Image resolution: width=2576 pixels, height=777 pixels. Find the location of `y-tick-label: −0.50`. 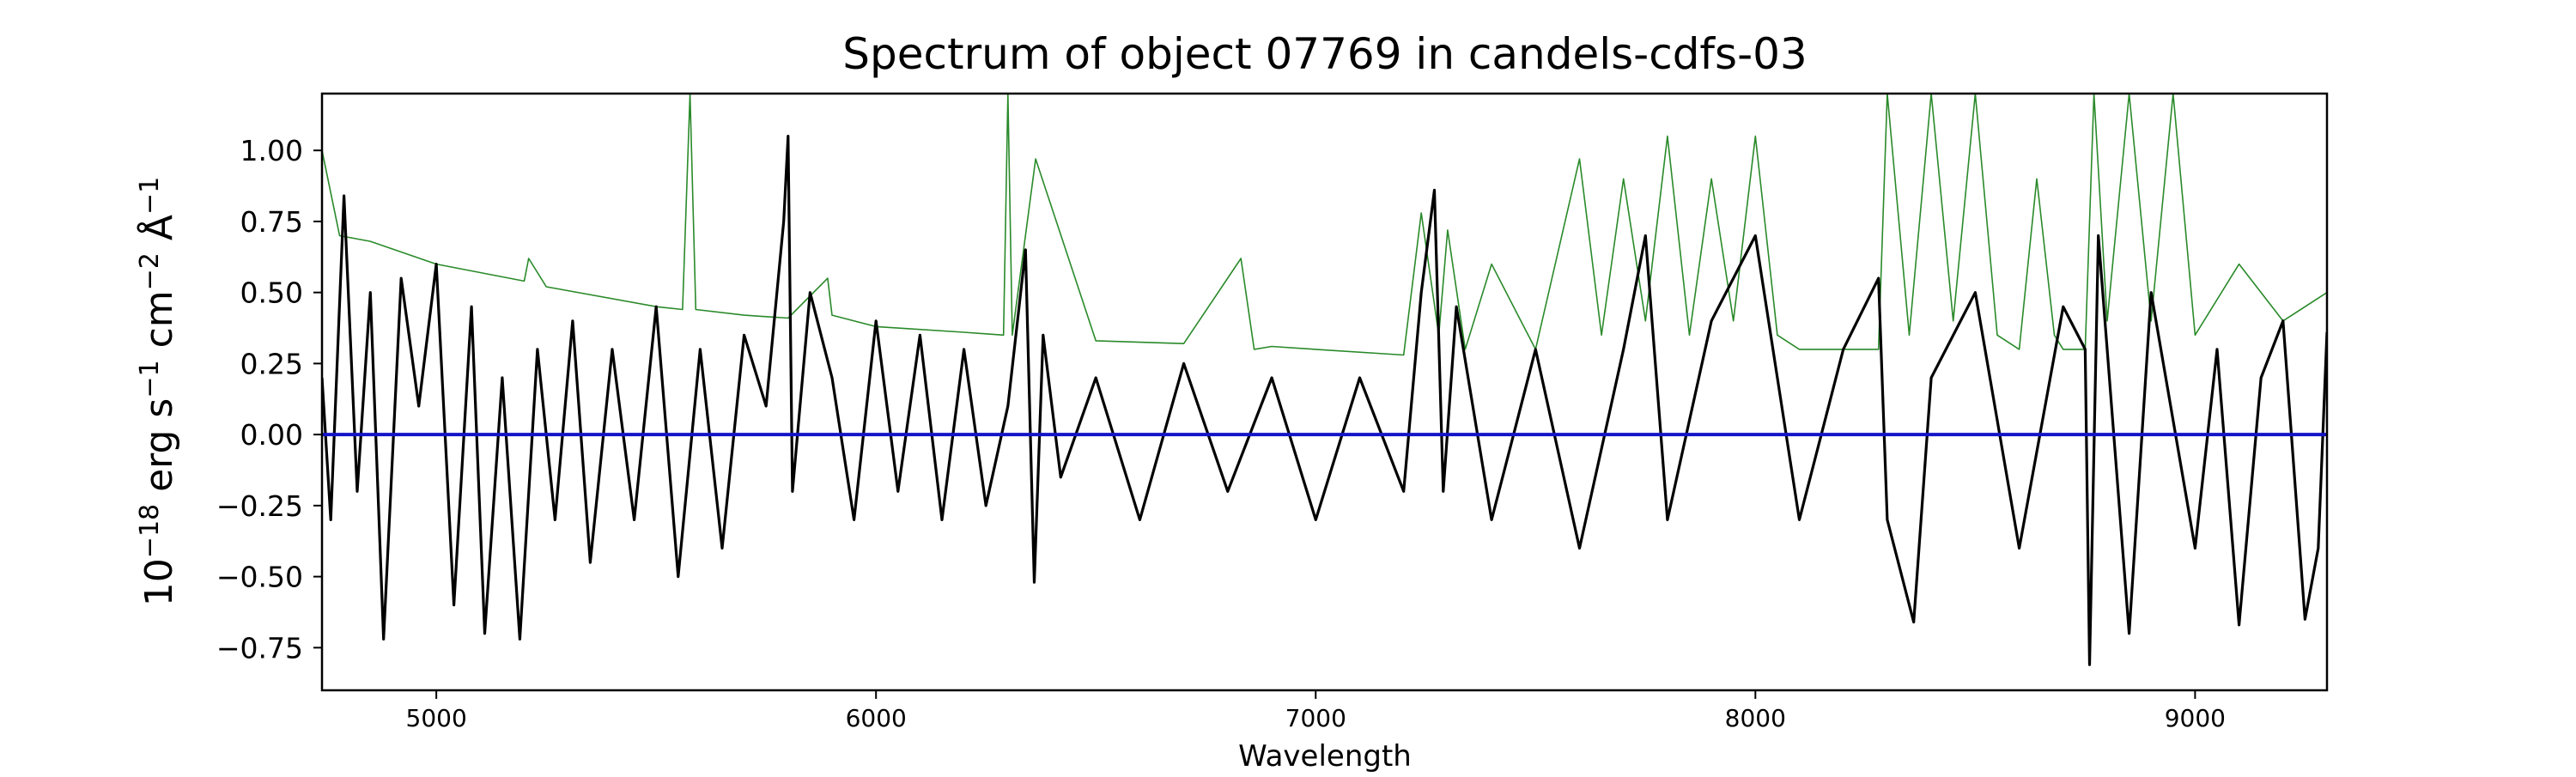

y-tick-label: −0.50 is located at coordinates (259, 577).